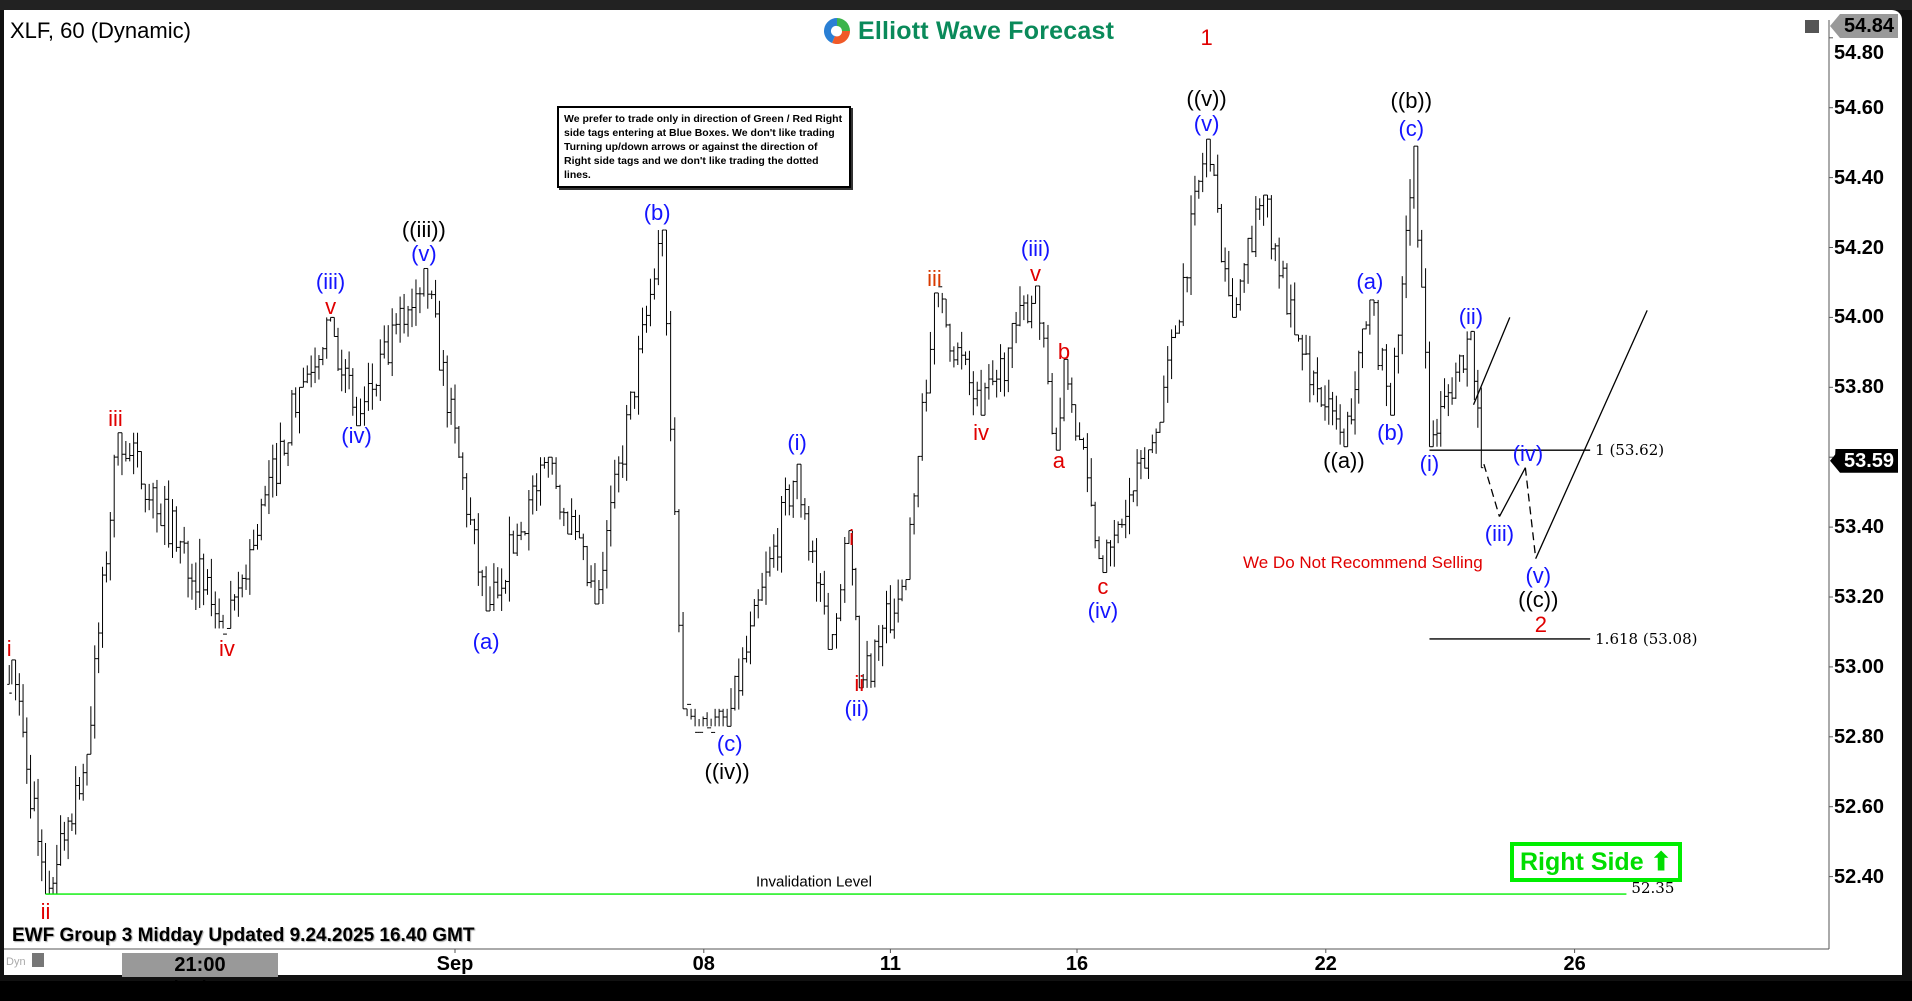 Image resolution: width=1912 pixels, height=1001 pixels. What do you see at coordinates (956, 5) in the screenshot?
I see `window-top-bar` at bounding box center [956, 5].